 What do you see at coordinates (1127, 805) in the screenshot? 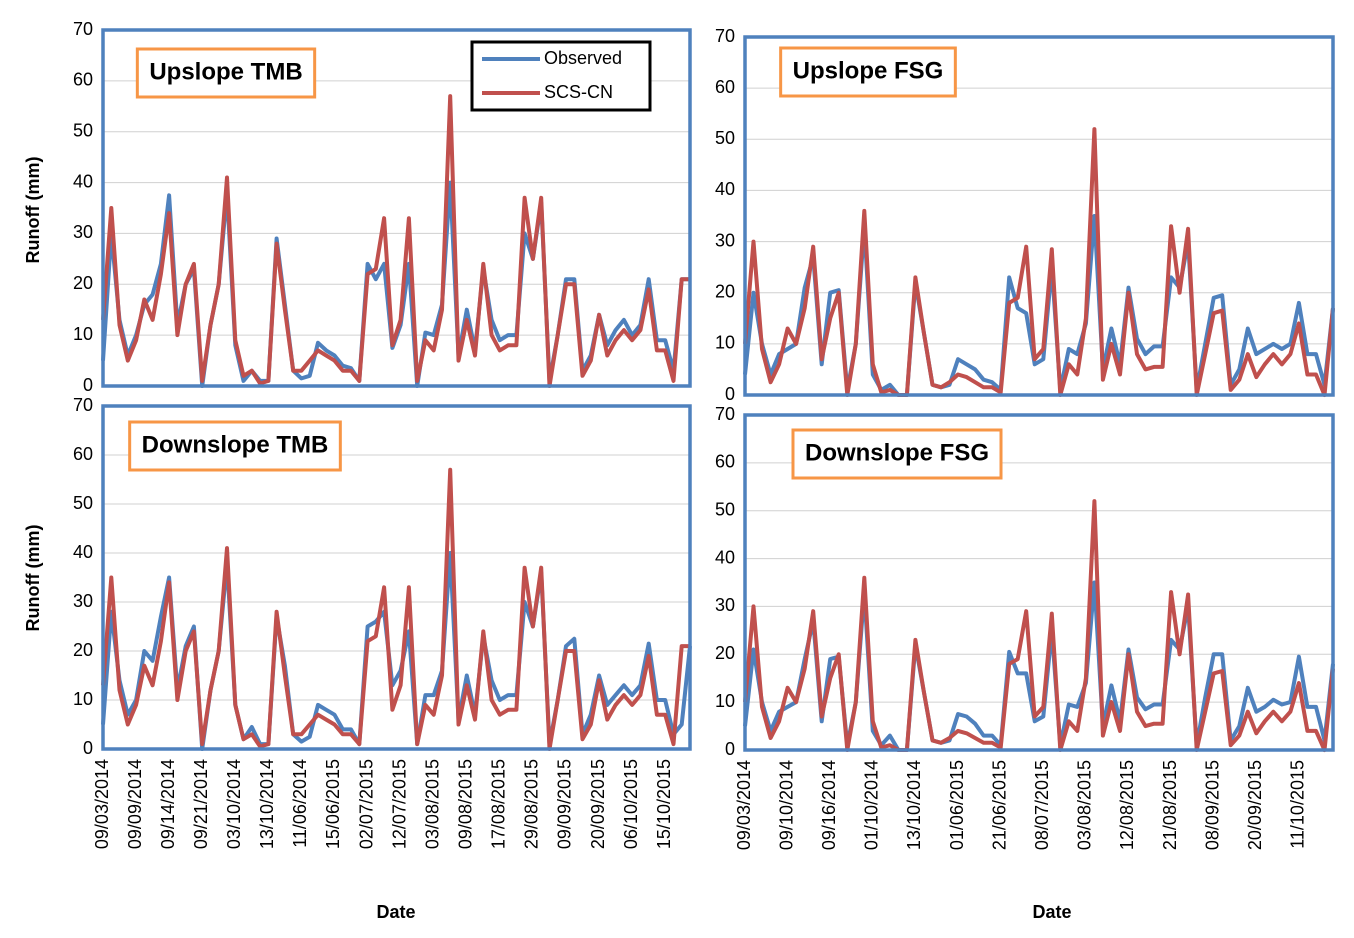
I see `x-tick-label: 12/08/2015` at bounding box center [1127, 805].